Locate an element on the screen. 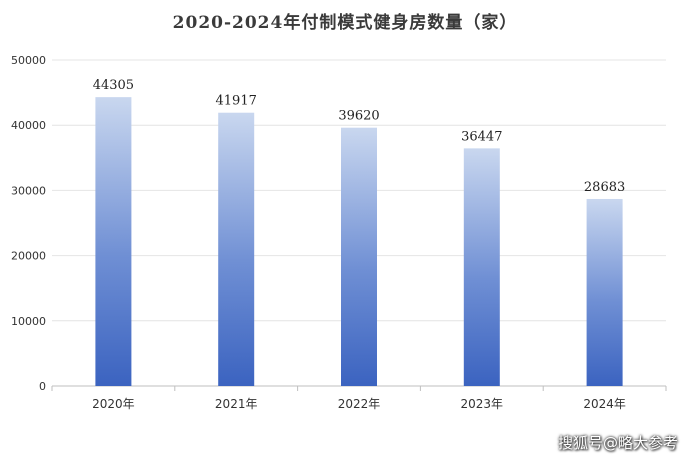 The image size is (690, 463). y-tick-label: 40000 is located at coordinates (28, 125).